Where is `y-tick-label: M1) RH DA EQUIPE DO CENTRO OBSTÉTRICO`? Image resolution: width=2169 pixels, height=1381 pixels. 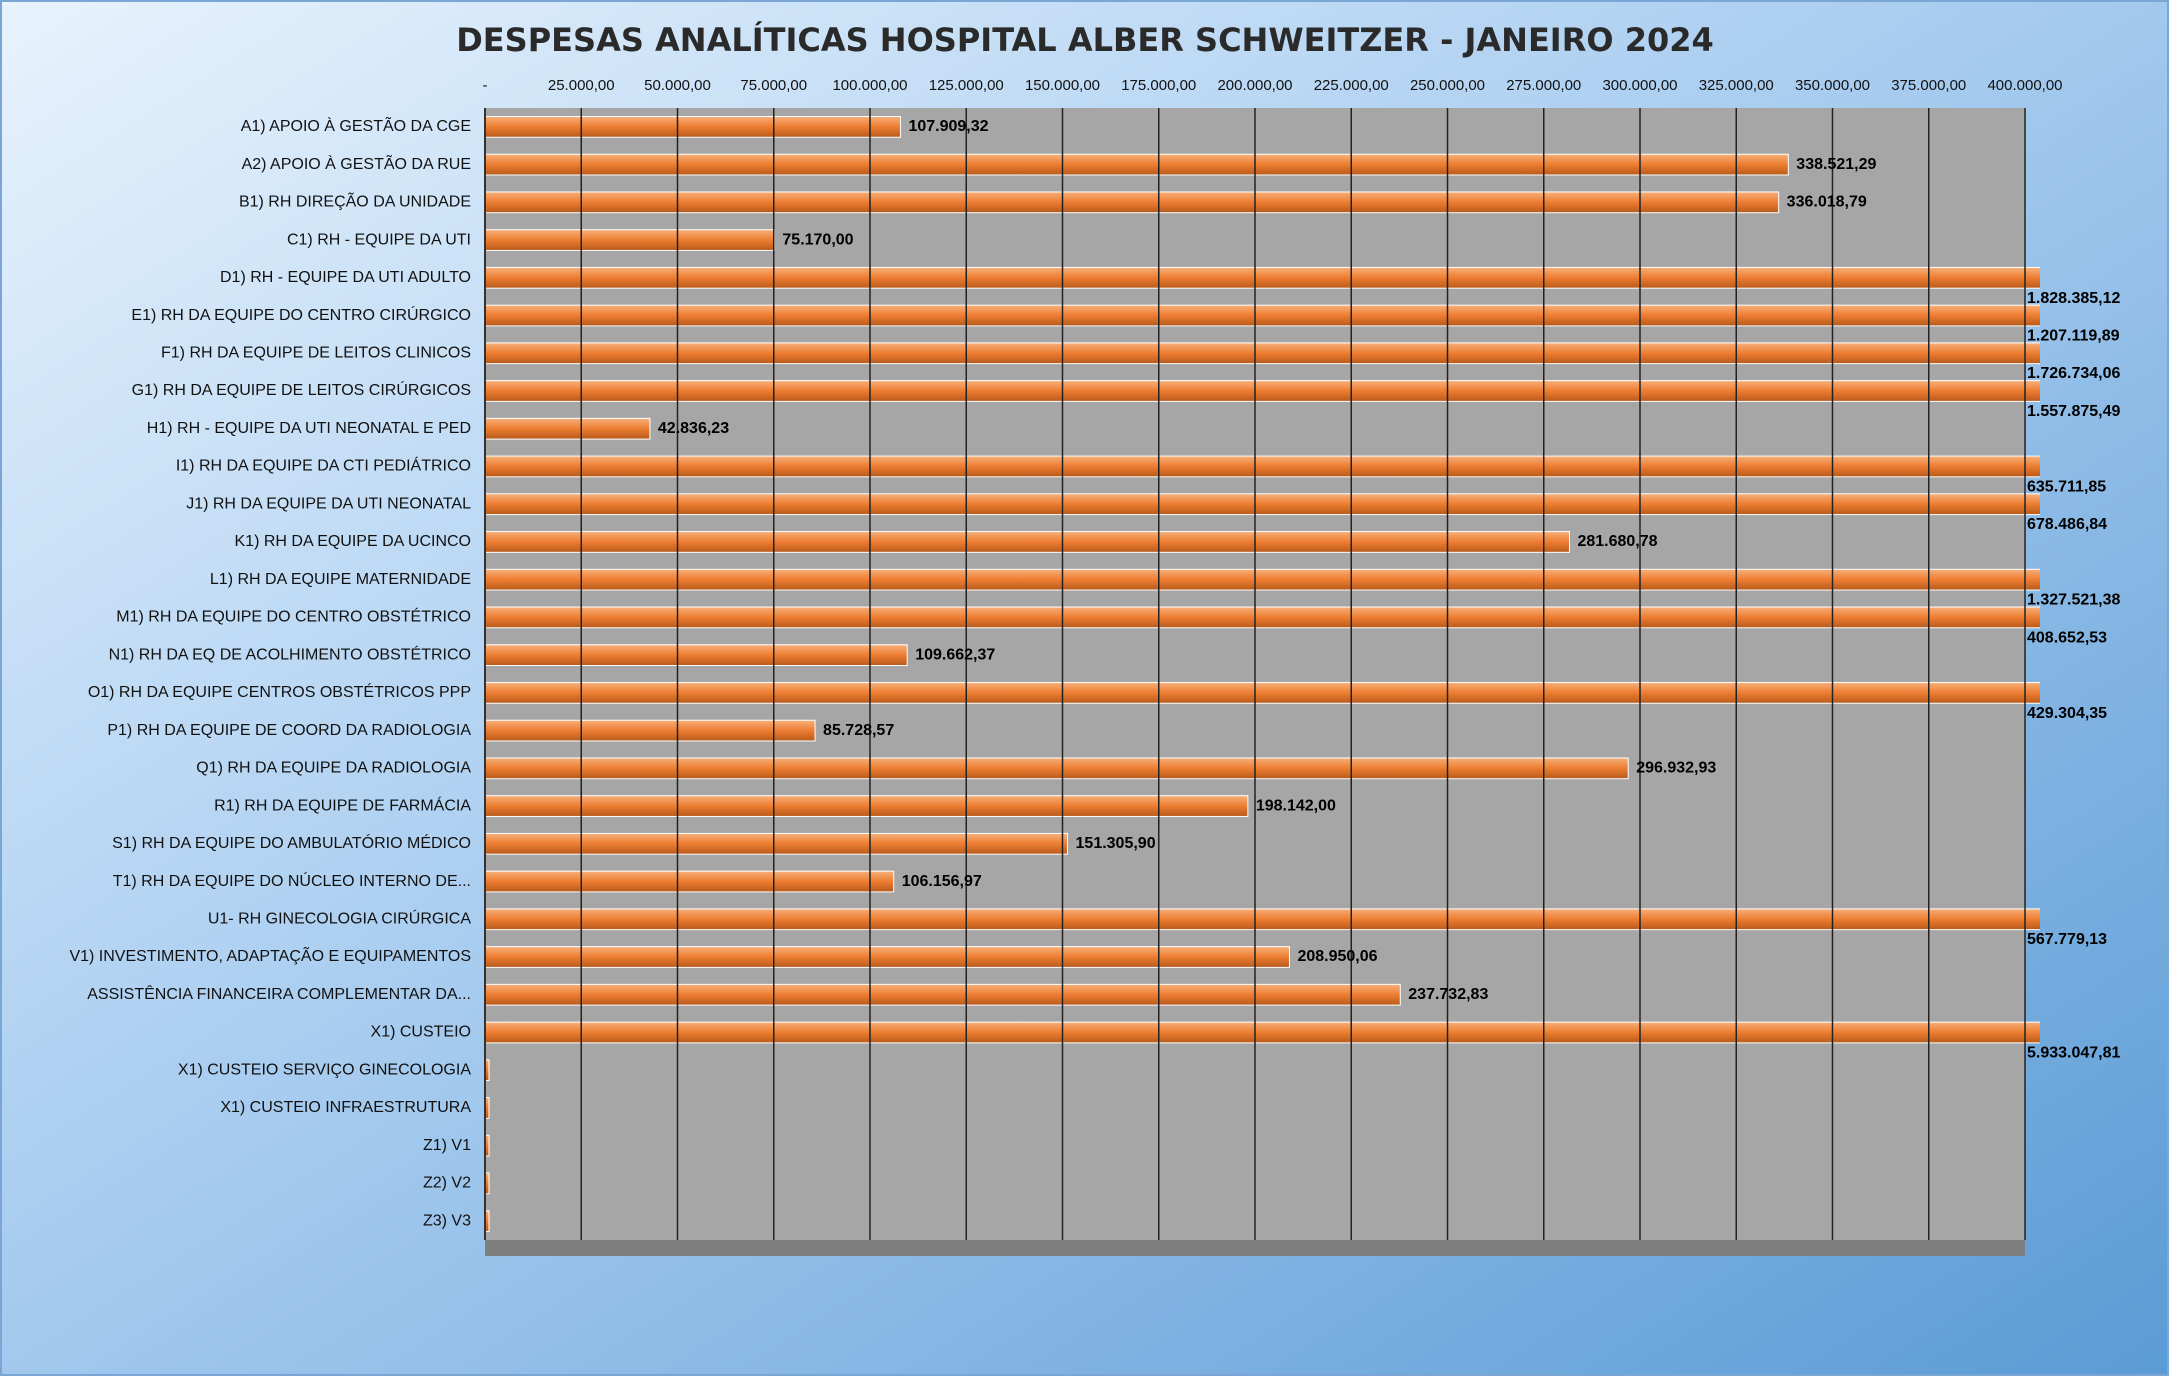
y-tick-label: M1) RH DA EQUIPE DO CENTRO OBSTÉTRICO is located at coordinates (293, 616).